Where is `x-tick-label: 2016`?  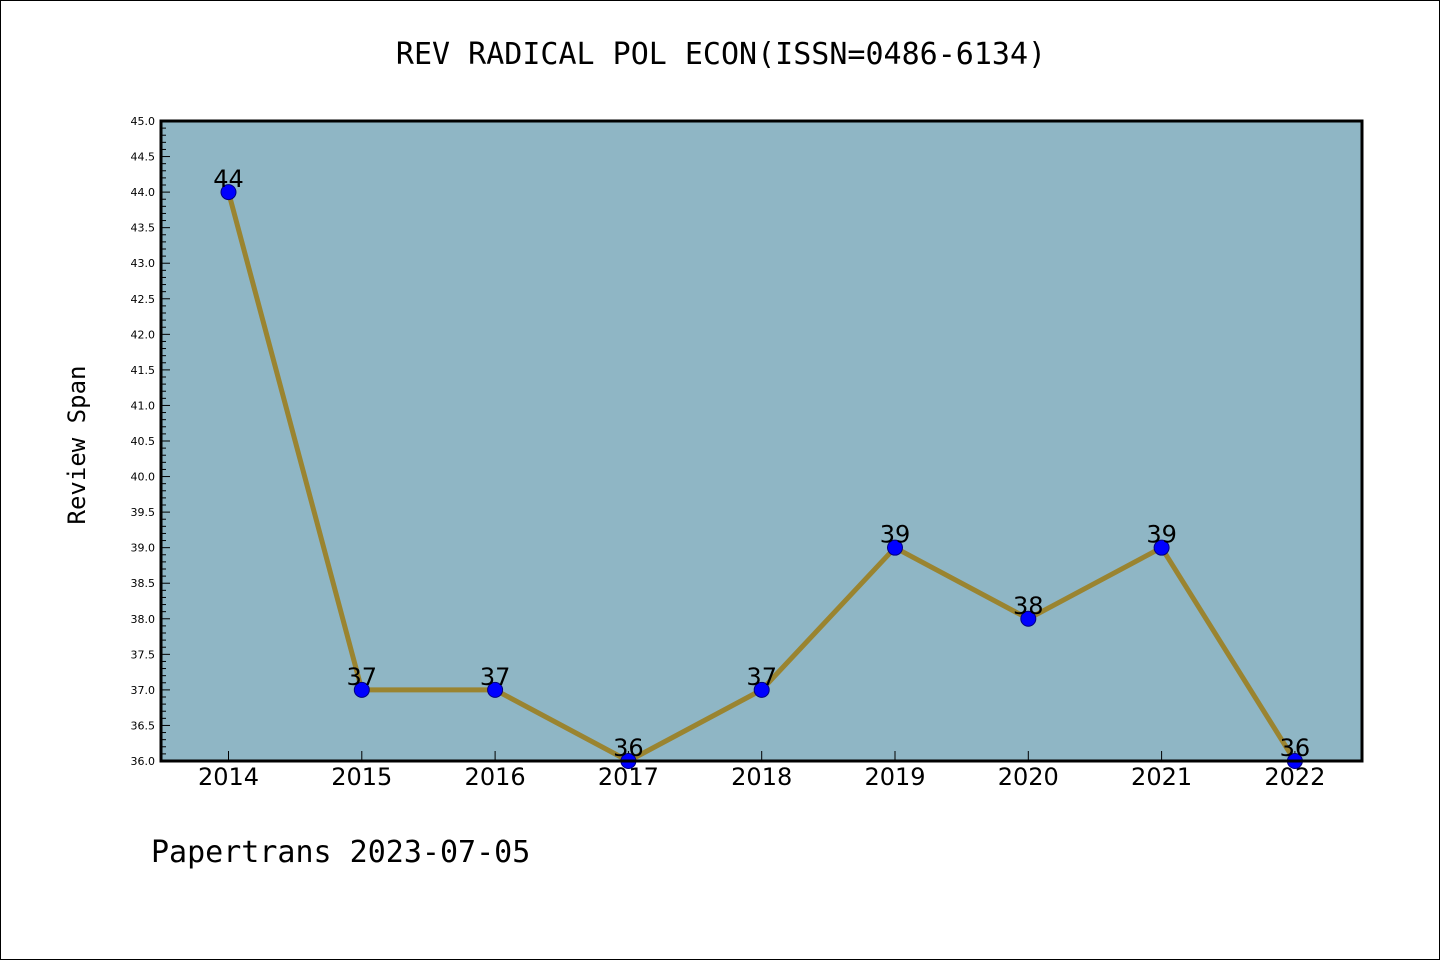
x-tick-label: 2016 is located at coordinates (495, 777).